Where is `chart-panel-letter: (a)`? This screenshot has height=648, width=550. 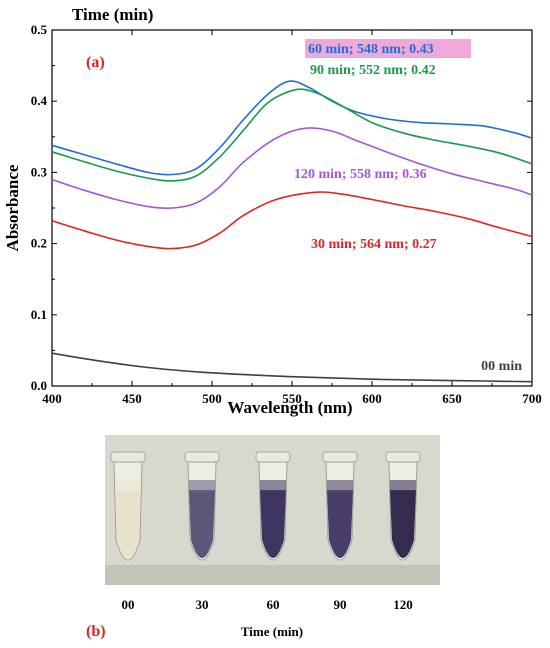 chart-panel-letter: (a) is located at coordinates (95, 62).